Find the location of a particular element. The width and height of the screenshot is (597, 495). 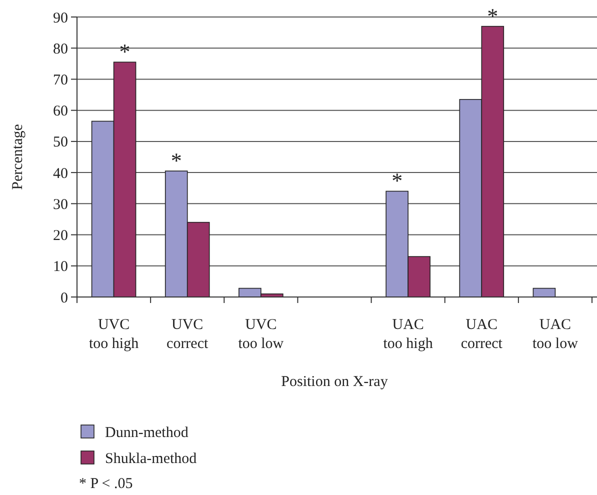

y-tick-label: 50 is located at coordinates (60, 142).